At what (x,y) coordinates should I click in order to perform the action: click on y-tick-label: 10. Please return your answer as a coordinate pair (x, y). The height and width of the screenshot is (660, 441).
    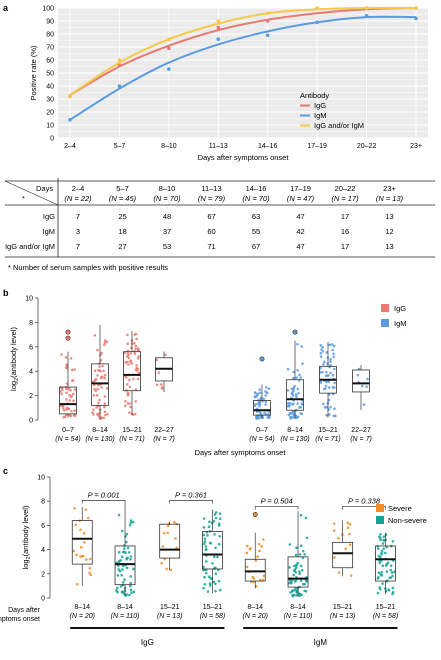
    Looking at the image, I should click on (50, 126).